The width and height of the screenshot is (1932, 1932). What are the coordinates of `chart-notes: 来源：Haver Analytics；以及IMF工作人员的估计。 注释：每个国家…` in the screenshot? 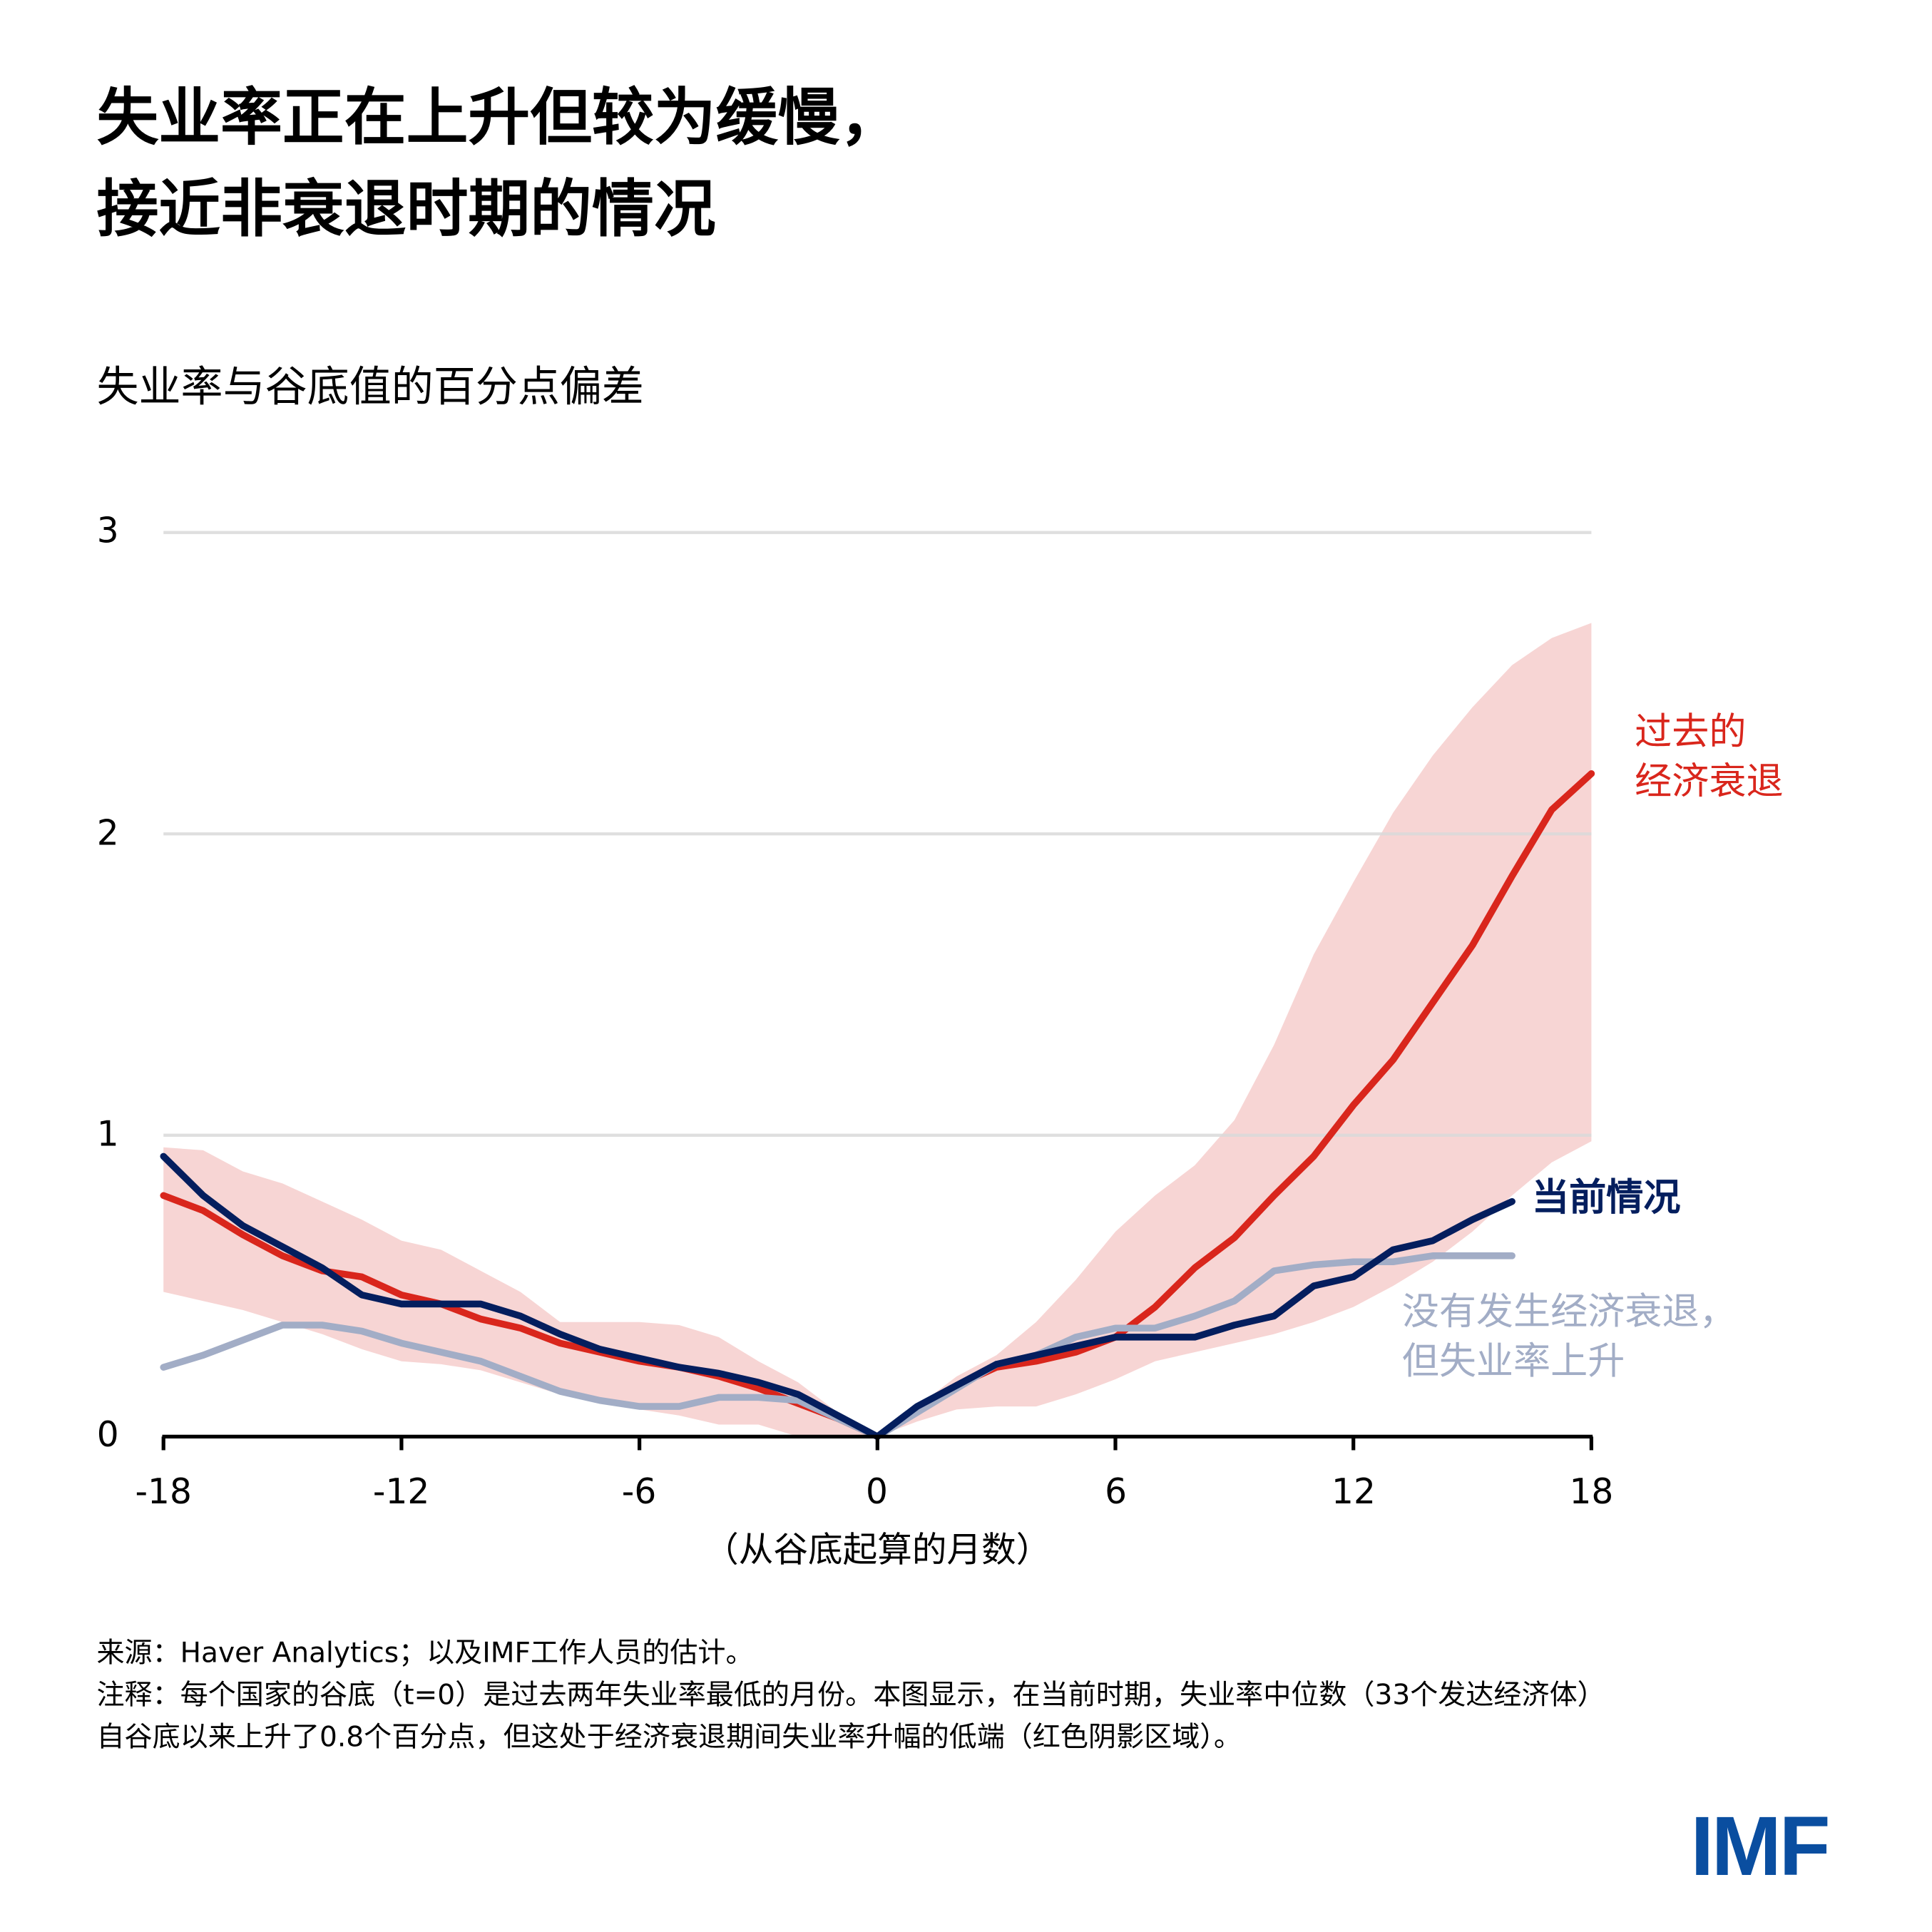 It's located at (852, 1696).